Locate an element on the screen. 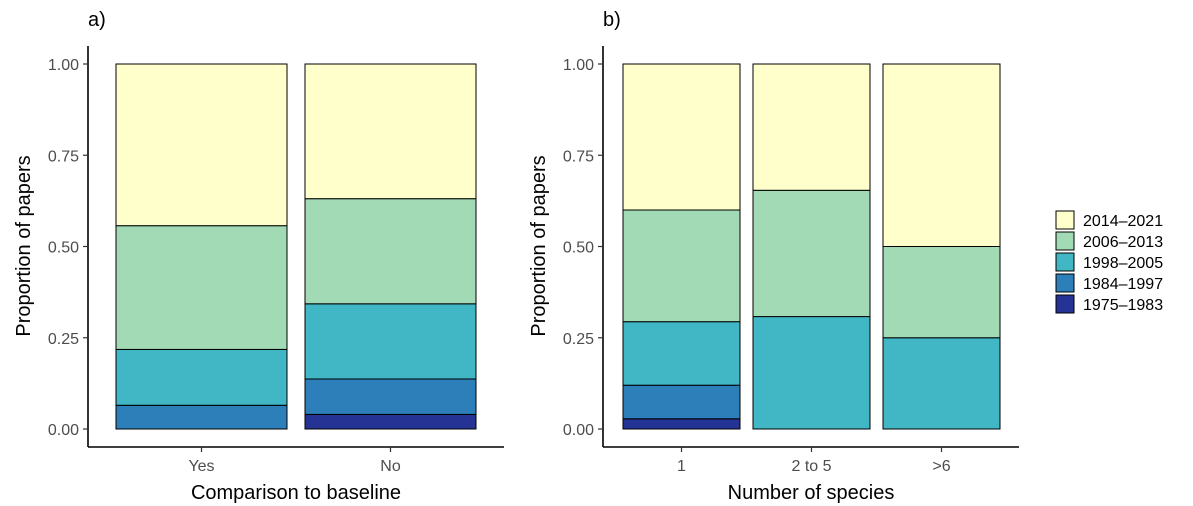 The image size is (1193, 506). legend-label-4: 1975–1983 is located at coordinates (1123, 305).